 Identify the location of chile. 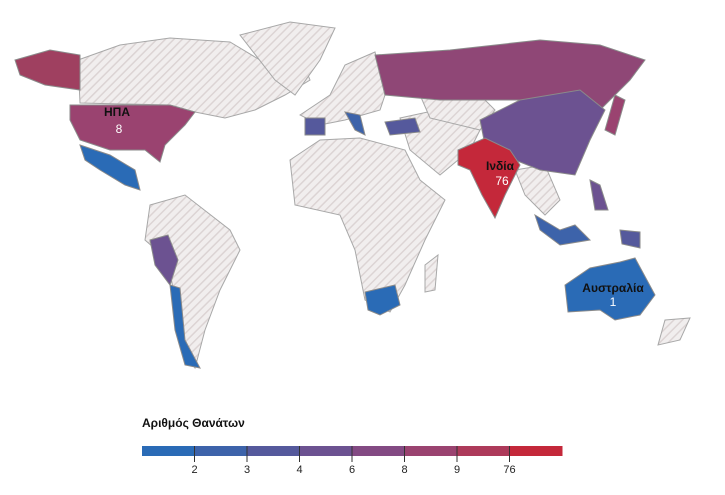
(185, 326).